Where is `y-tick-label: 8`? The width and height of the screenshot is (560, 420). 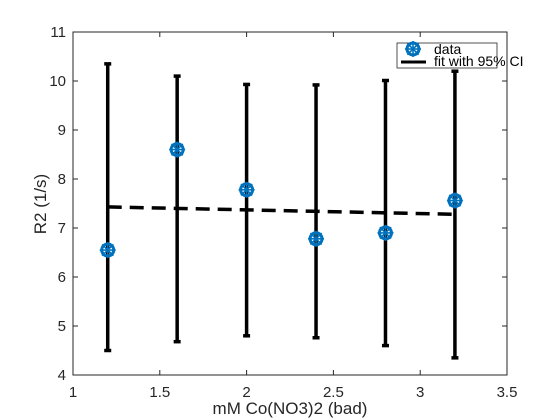 y-tick-label: 8 is located at coordinates (62, 179).